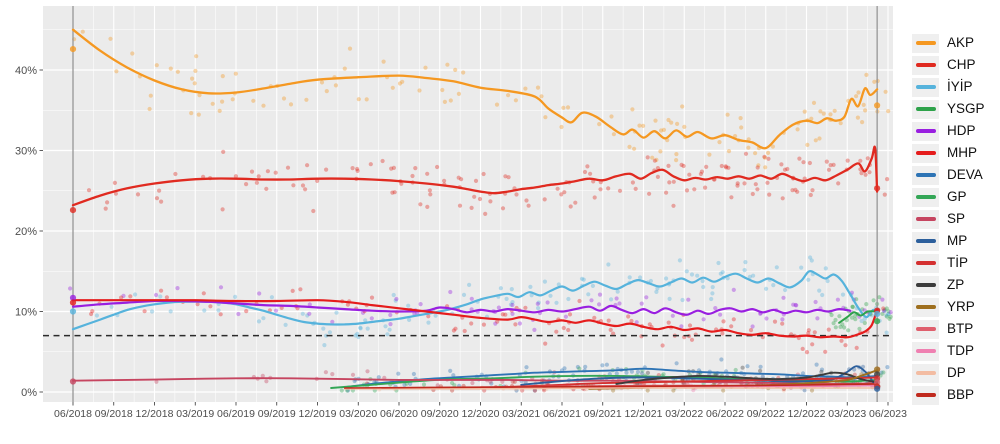 The height and width of the screenshot is (444, 1000). What do you see at coordinates (114, 414) in the screenshot?
I see `x-axis-label: 09/2018` at bounding box center [114, 414].